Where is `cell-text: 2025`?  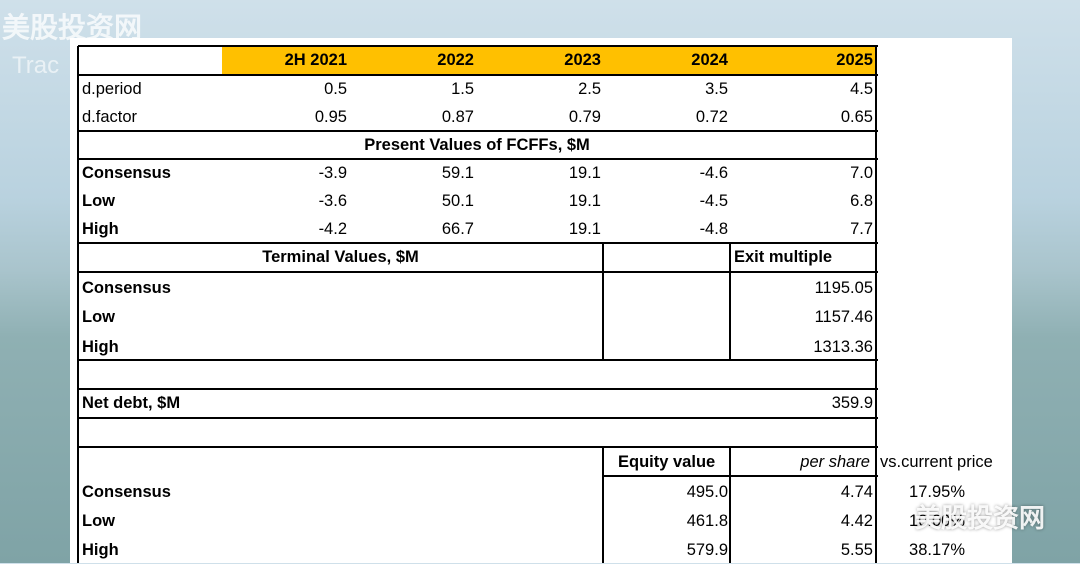 cell-text: 2025 is located at coordinates (854, 60).